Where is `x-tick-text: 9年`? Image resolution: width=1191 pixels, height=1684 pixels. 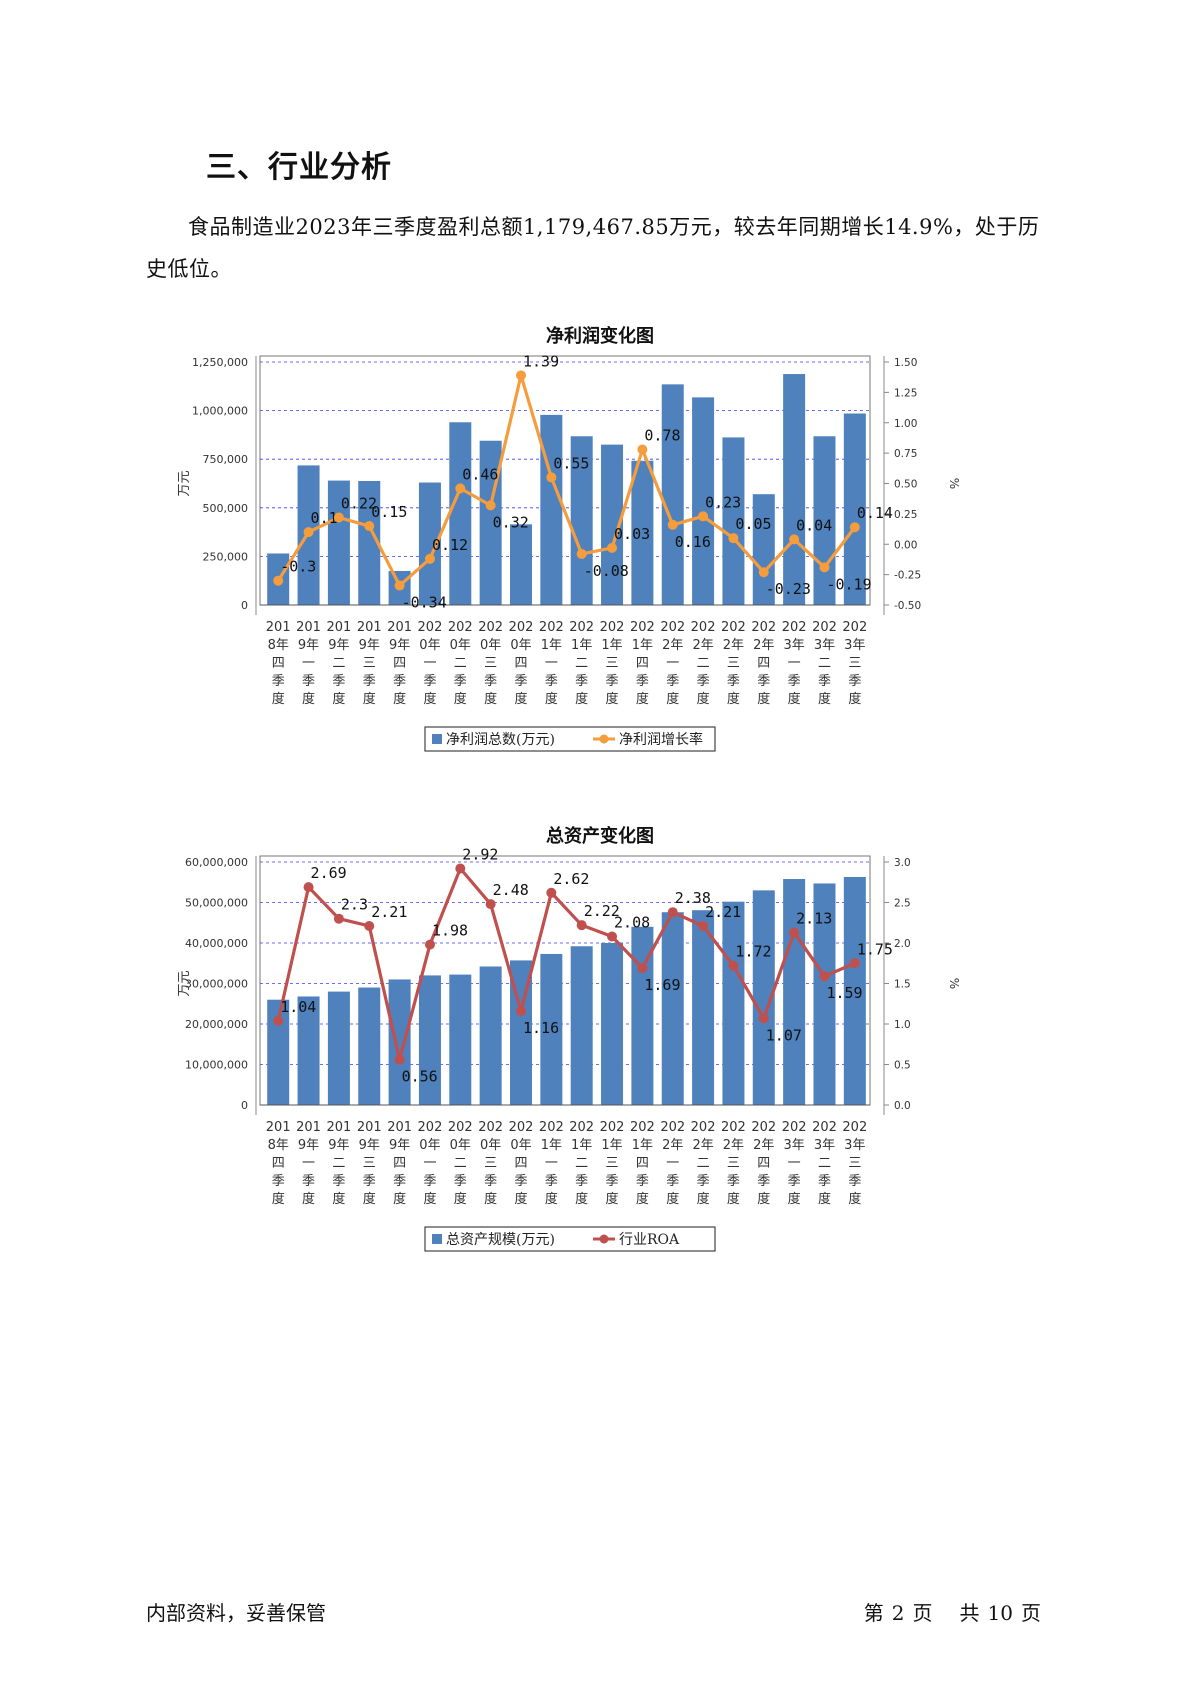 x-tick-text: 9年 is located at coordinates (399, 1145).